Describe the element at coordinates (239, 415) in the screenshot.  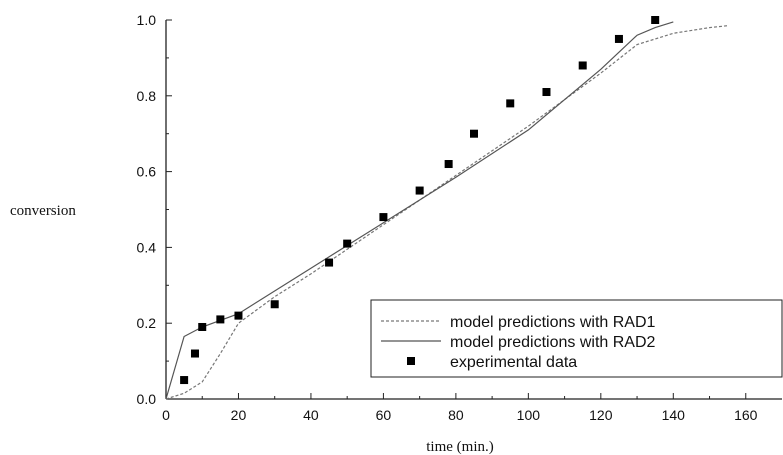
I see `x-tick-label: 20` at that location.